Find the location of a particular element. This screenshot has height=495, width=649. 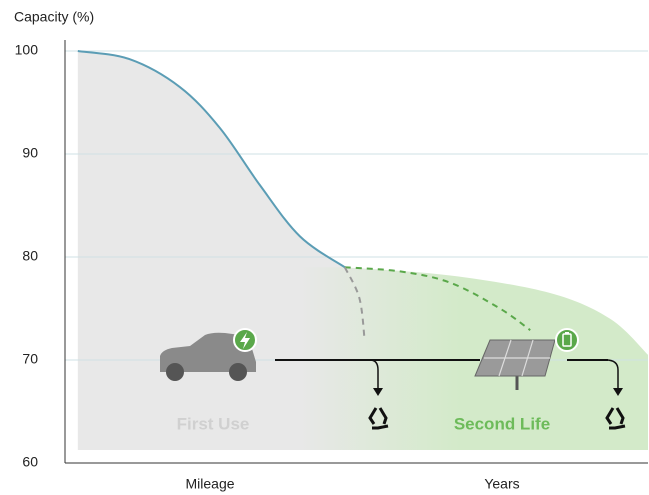

y-axis-label: Capacity (%) is located at coordinates (54, 17).